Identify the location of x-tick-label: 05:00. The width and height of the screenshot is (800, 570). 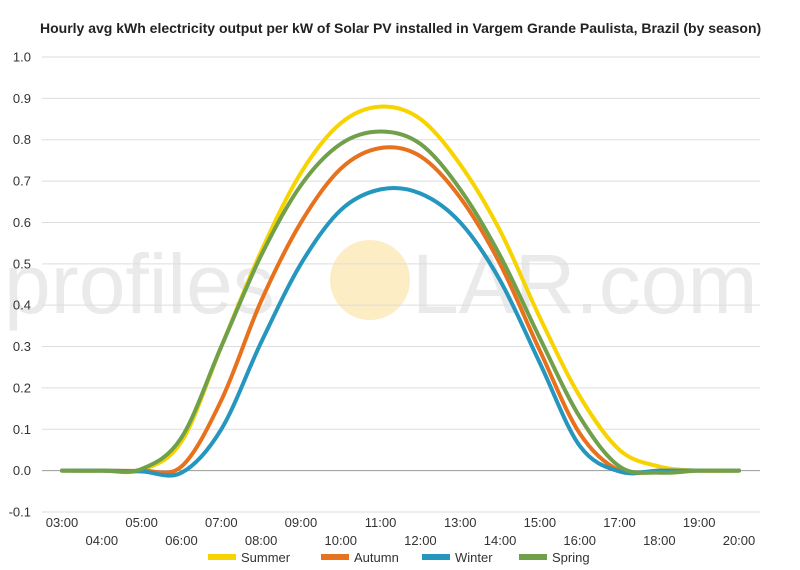
(141, 522).